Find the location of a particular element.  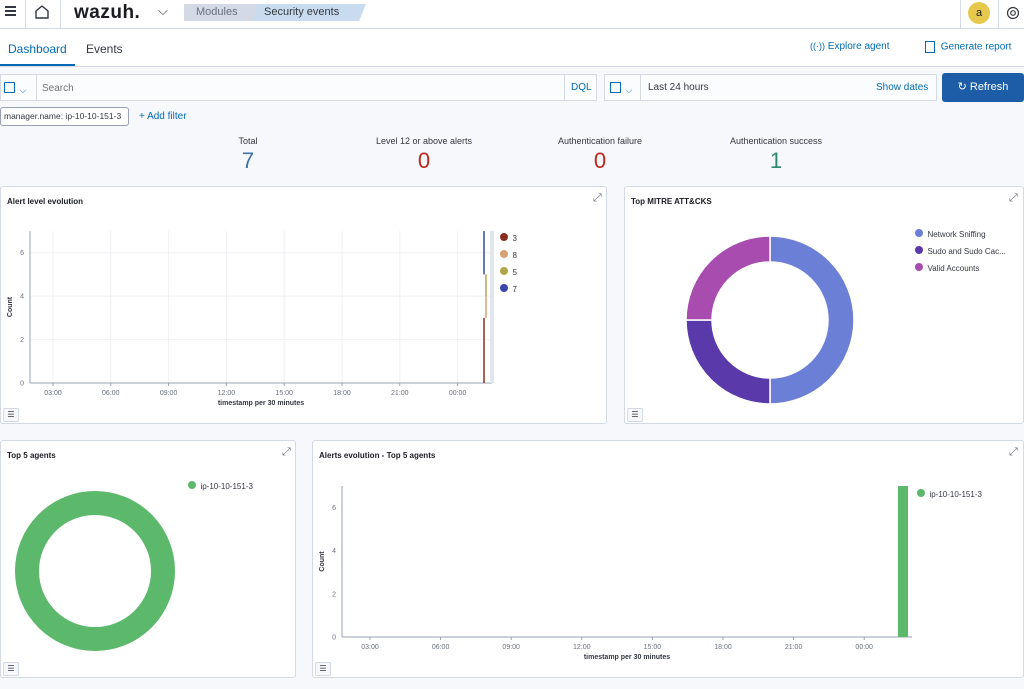

explore-agent-button: ((·)) Explore agent is located at coordinates (850, 46).